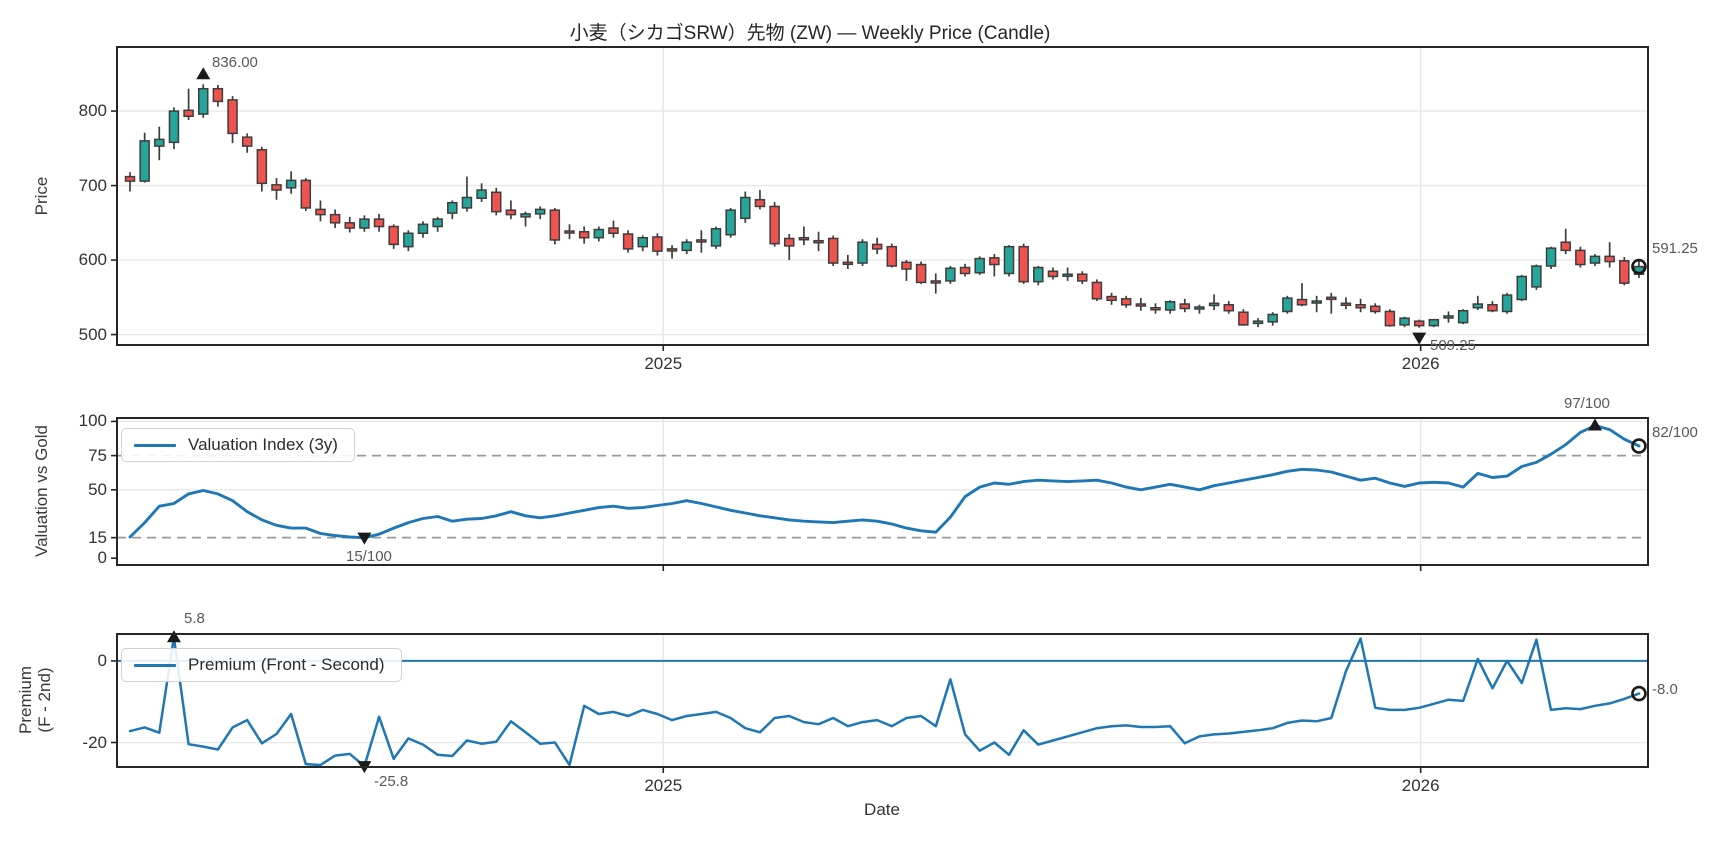 The height and width of the screenshot is (849, 1728). What do you see at coordinates (1675, 432) in the screenshot?
I see `valuation-last-annotation: 82/100` at bounding box center [1675, 432].